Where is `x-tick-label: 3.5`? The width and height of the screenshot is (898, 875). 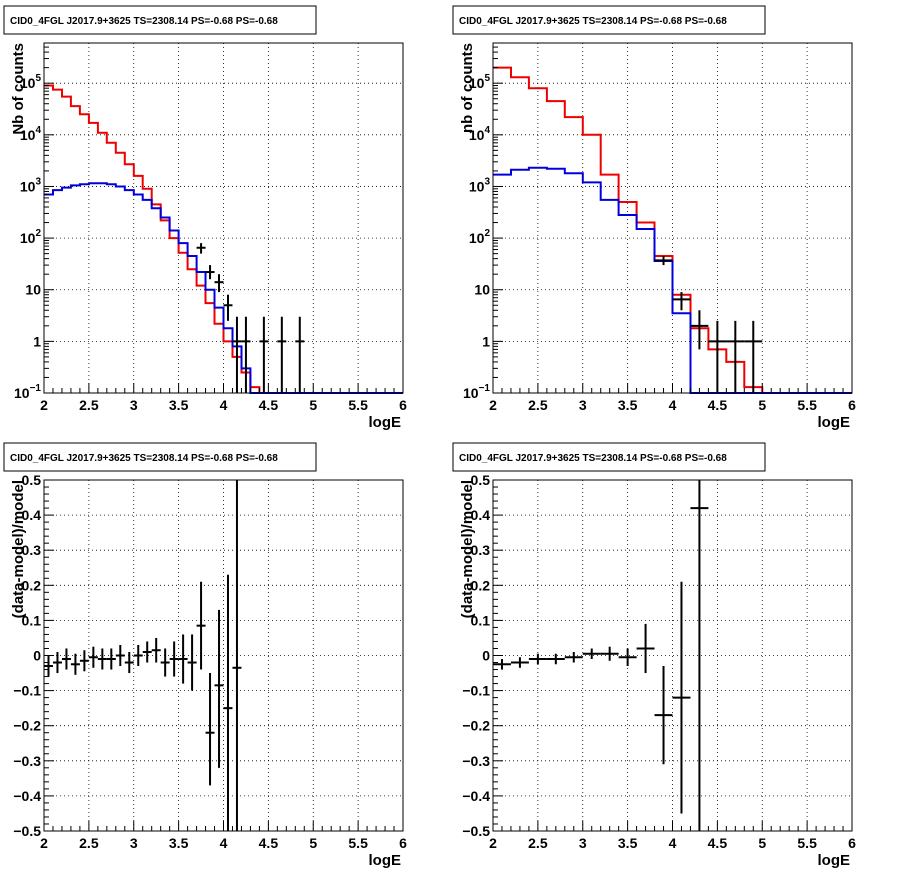
x-tick-label: 3.5 is located at coordinates (628, 405).